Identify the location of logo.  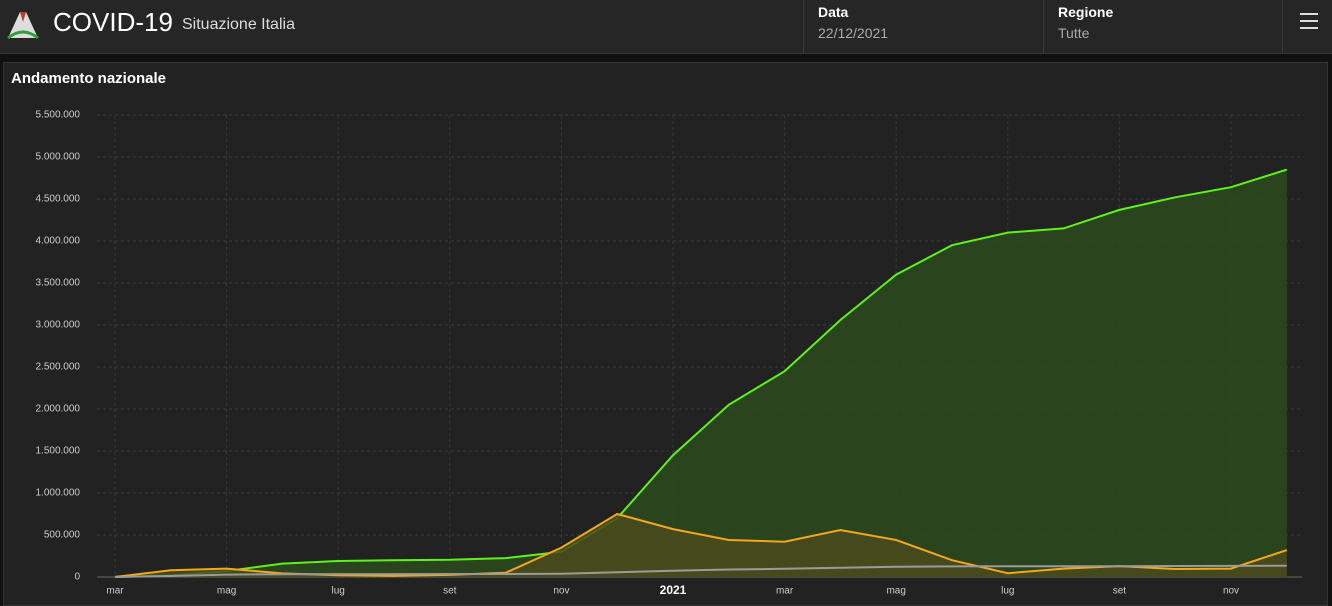
(23, 26).